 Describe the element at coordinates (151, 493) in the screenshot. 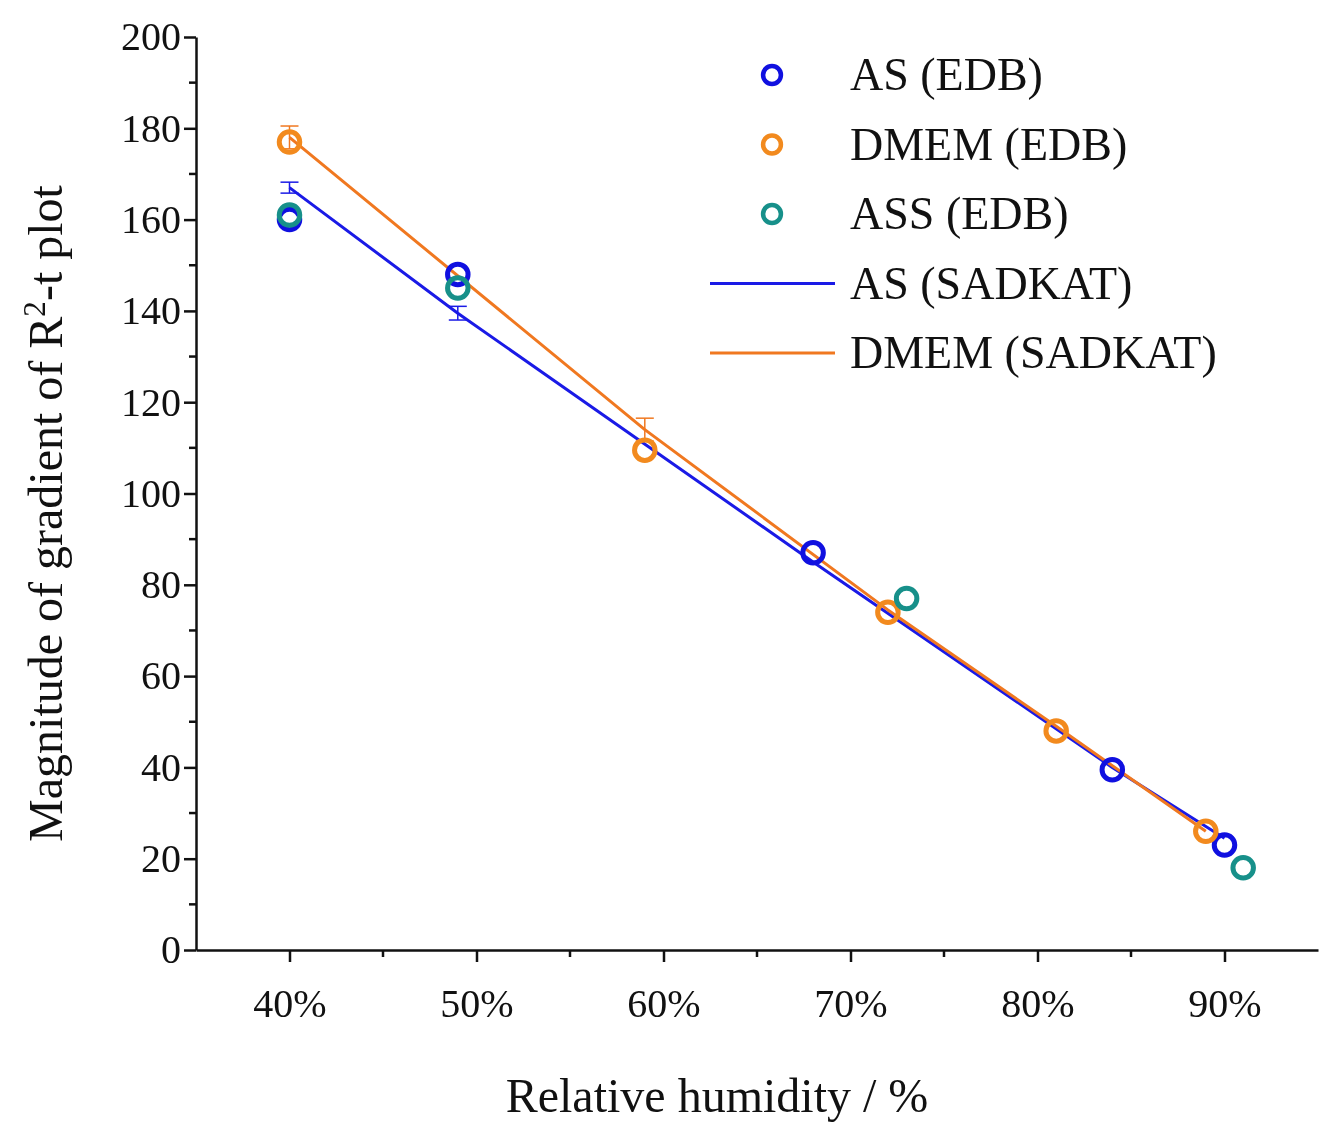

I see `y-tick-label: 100` at that location.